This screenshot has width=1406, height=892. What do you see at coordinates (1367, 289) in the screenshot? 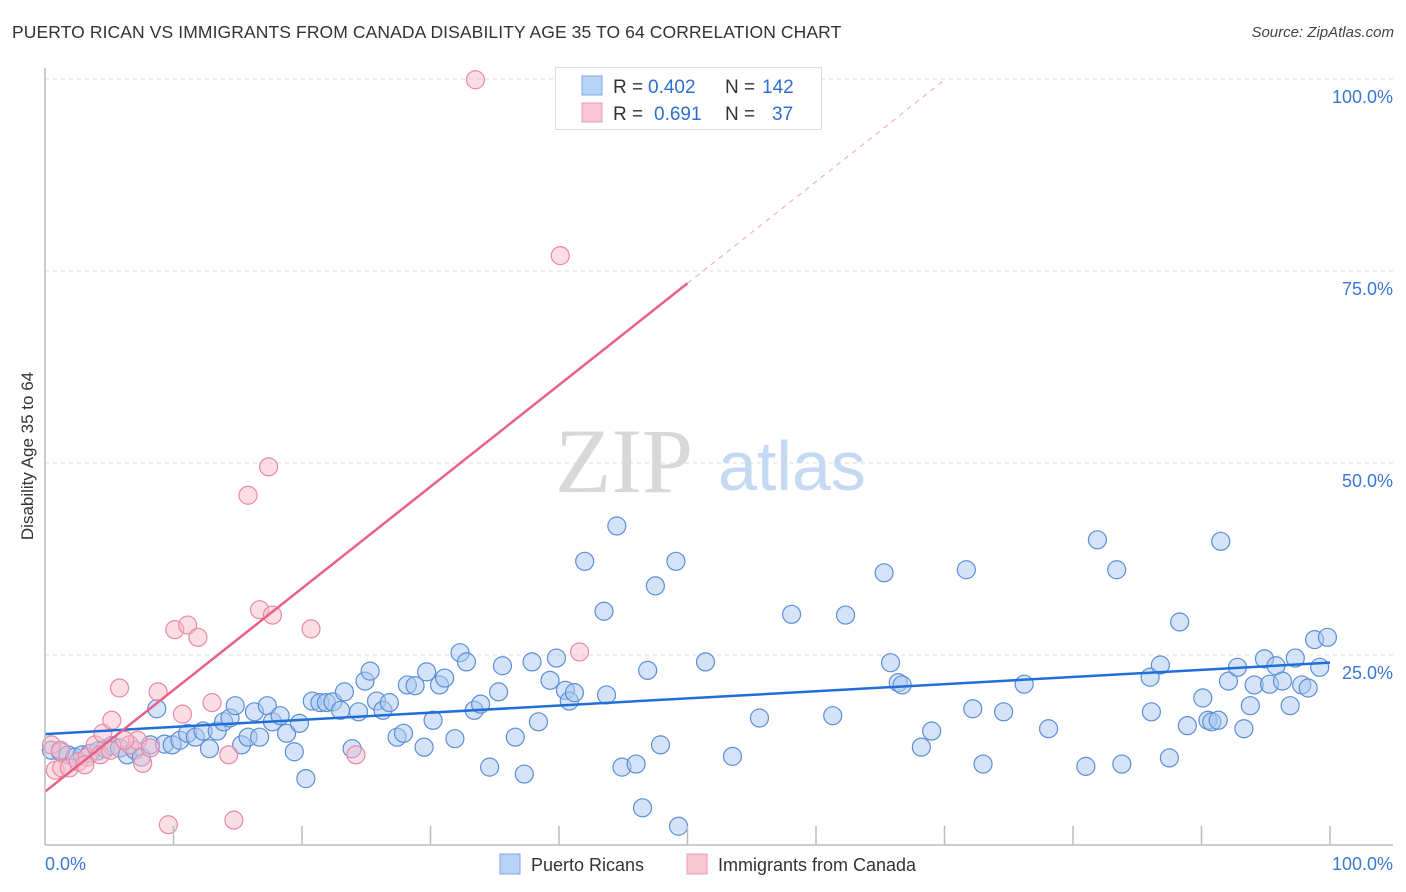
I see `y-tick-label: 75.0%` at bounding box center [1367, 289].